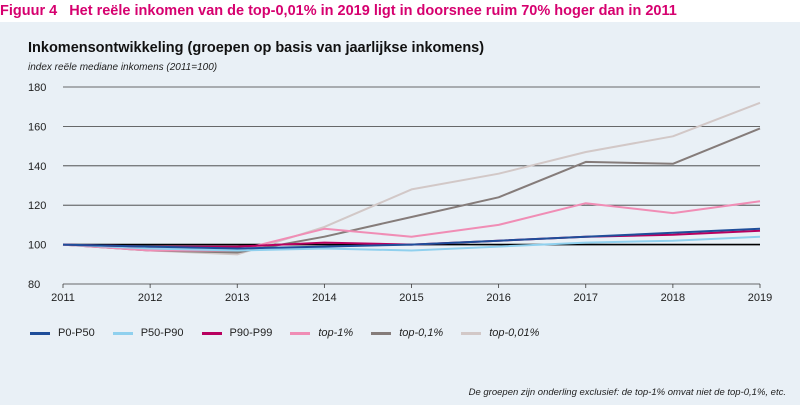 This screenshot has height=405, width=800. I want to click on series-line-P0-P50, so click(411, 238).